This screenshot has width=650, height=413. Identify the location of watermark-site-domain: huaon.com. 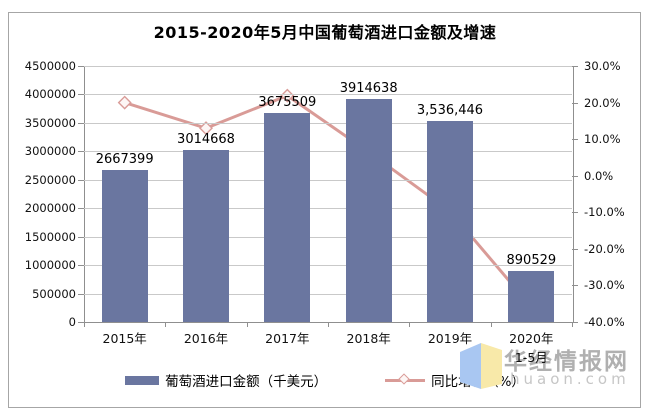
(570, 379).